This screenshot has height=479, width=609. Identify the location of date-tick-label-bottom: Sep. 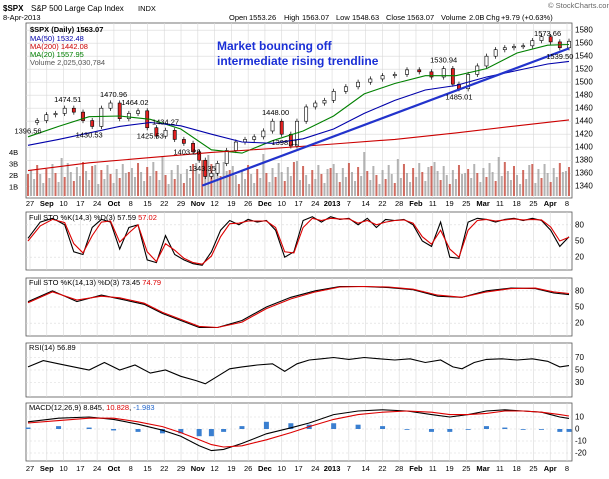
(47, 468).